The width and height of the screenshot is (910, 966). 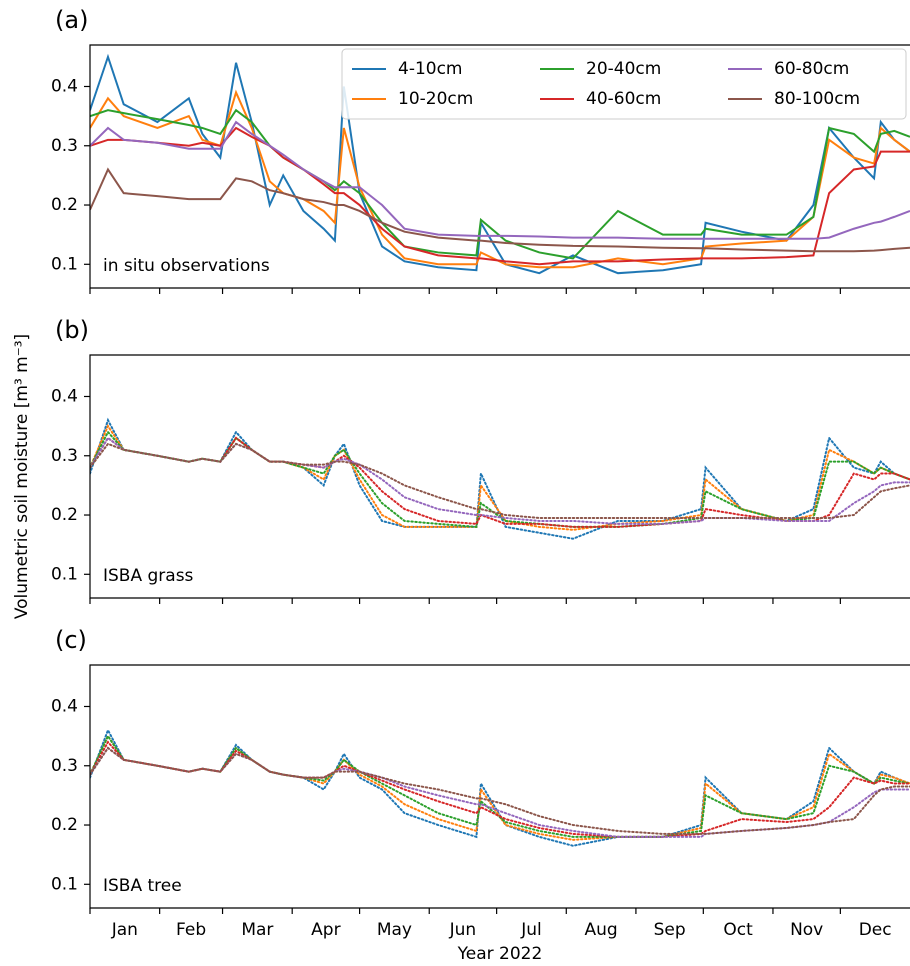 What do you see at coordinates (623, 99) in the screenshot?
I see `legend-label: 40-60cm` at bounding box center [623, 99].